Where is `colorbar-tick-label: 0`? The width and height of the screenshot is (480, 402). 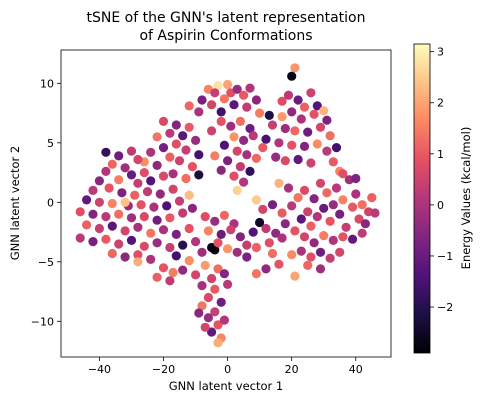 colorbar-tick-label: 0 is located at coordinates (440, 205).